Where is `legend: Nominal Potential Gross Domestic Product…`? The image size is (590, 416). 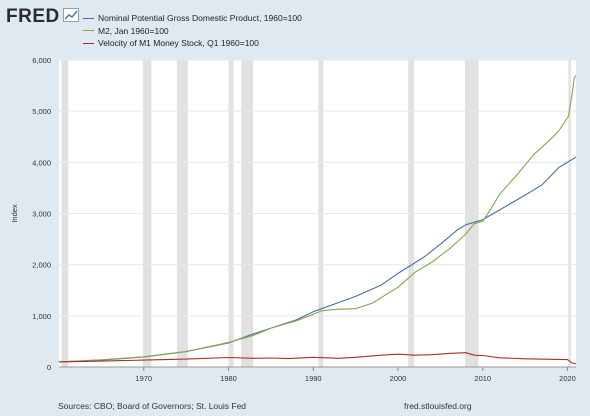 legend: Nominal Potential Gross Domestic Product… is located at coordinates (192, 31).